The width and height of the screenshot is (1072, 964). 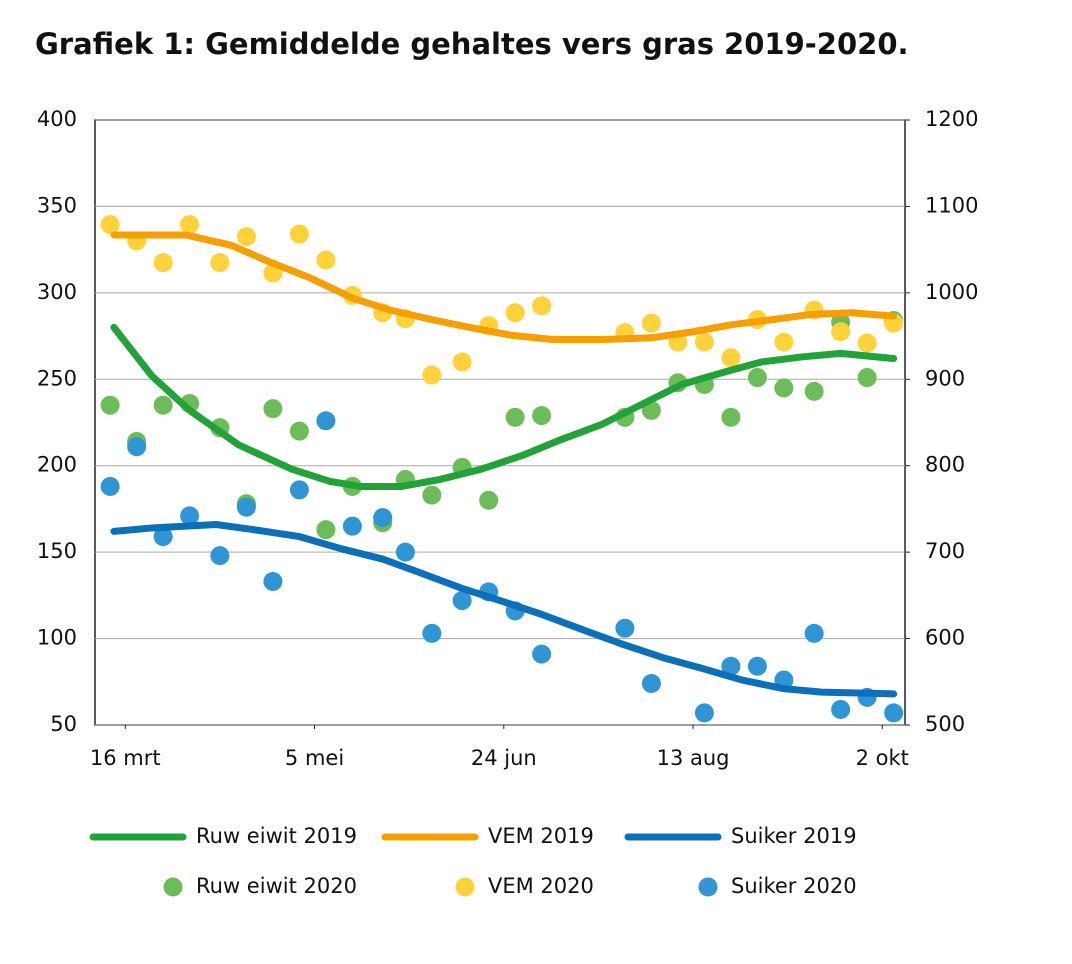 What do you see at coordinates (945, 638) in the screenshot?
I see `y2-tick-label: 600` at bounding box center [945, 638].